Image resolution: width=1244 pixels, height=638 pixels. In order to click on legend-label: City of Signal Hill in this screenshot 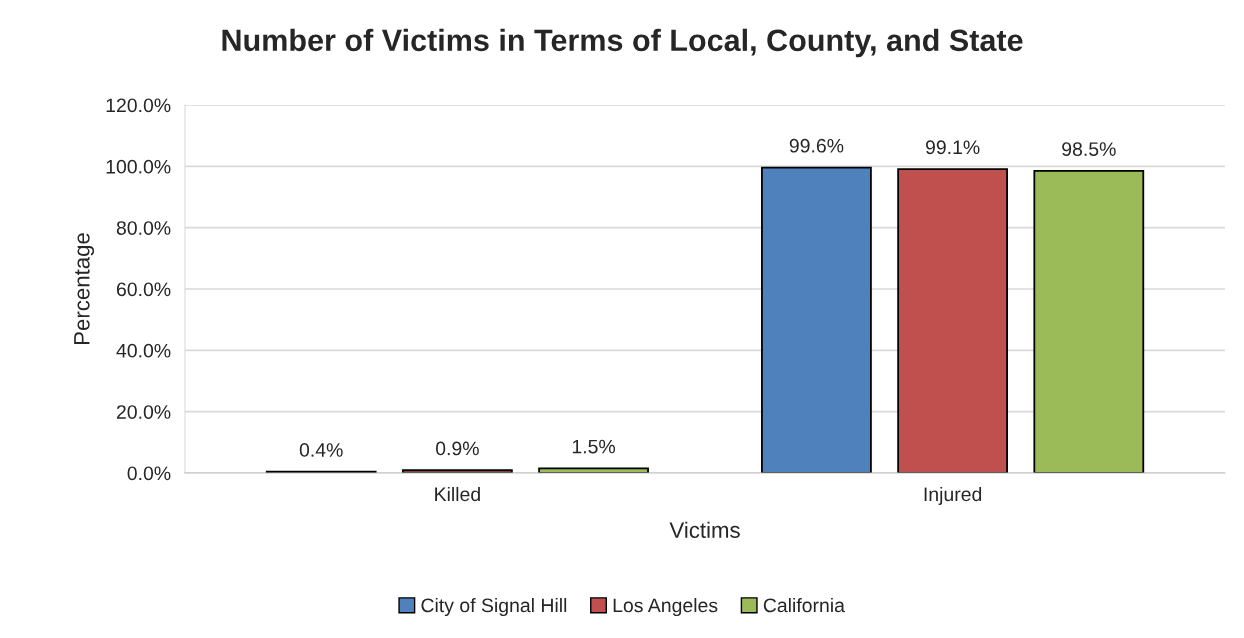, I will do `click(494, 607)`.